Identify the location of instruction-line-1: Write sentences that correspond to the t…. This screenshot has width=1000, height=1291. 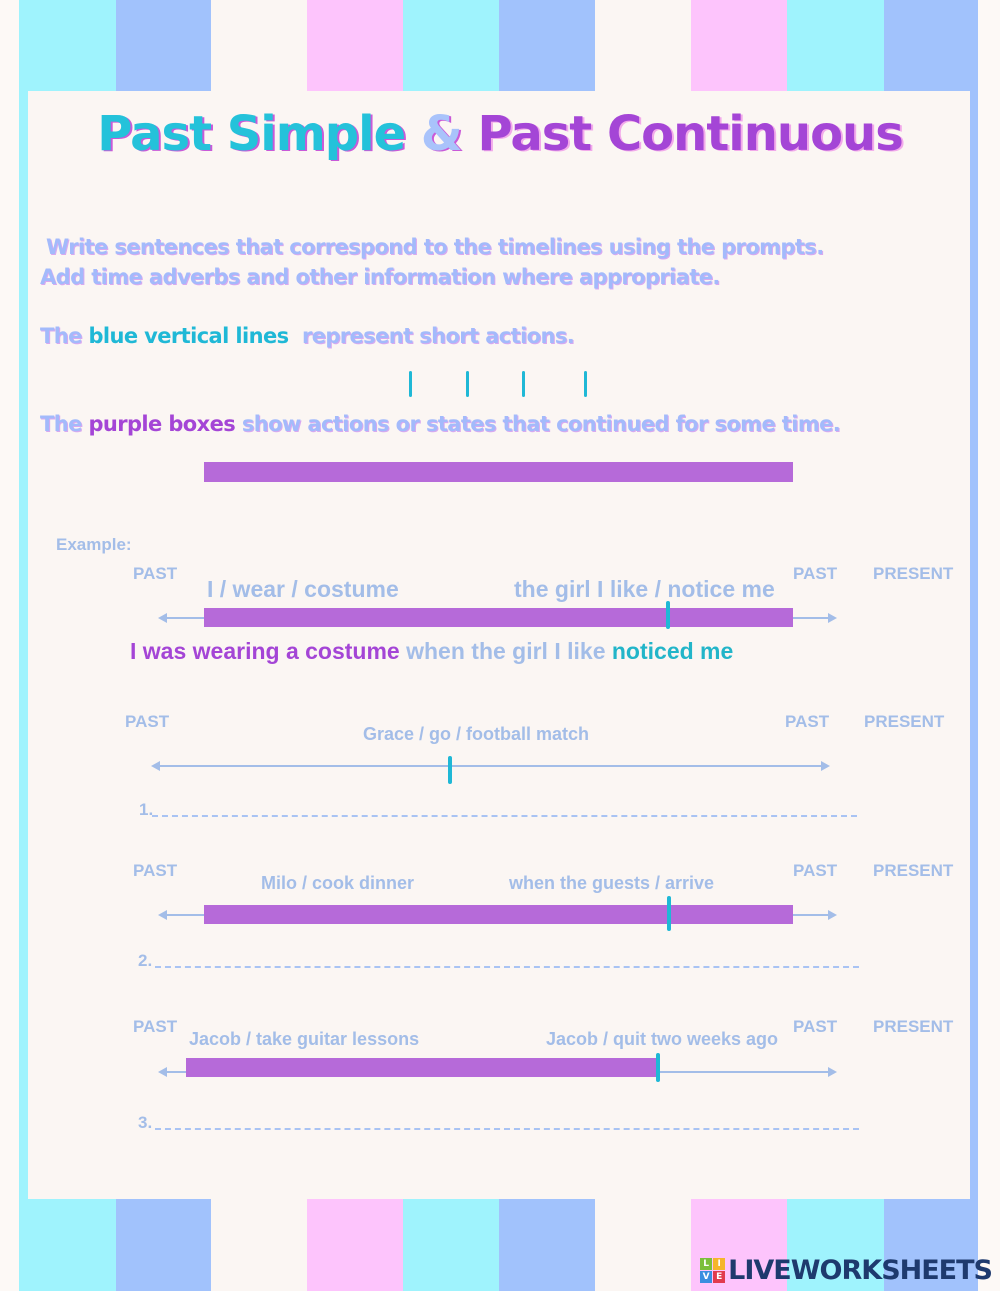
(435, 247).